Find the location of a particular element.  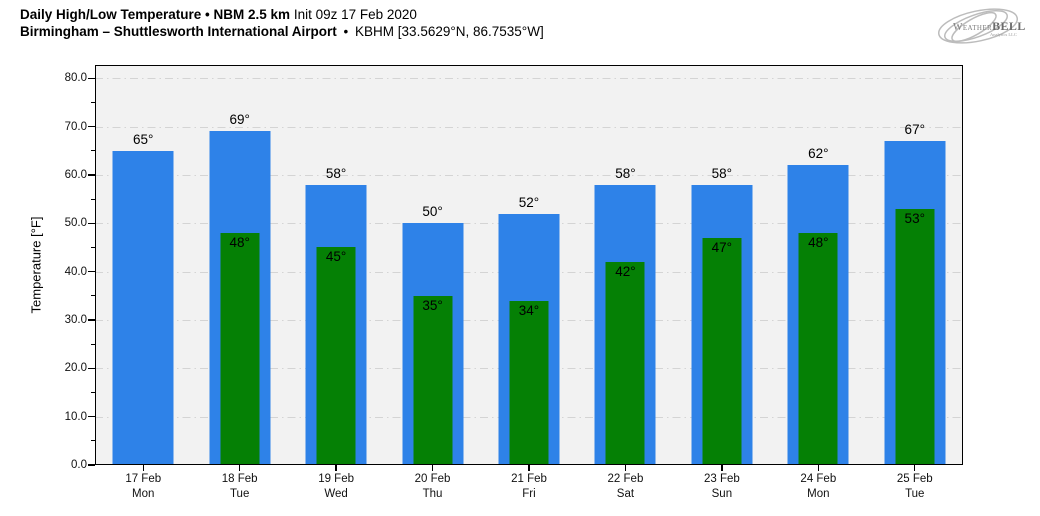

logo-brand-second: BELL is located at coordinates (1009, 26).